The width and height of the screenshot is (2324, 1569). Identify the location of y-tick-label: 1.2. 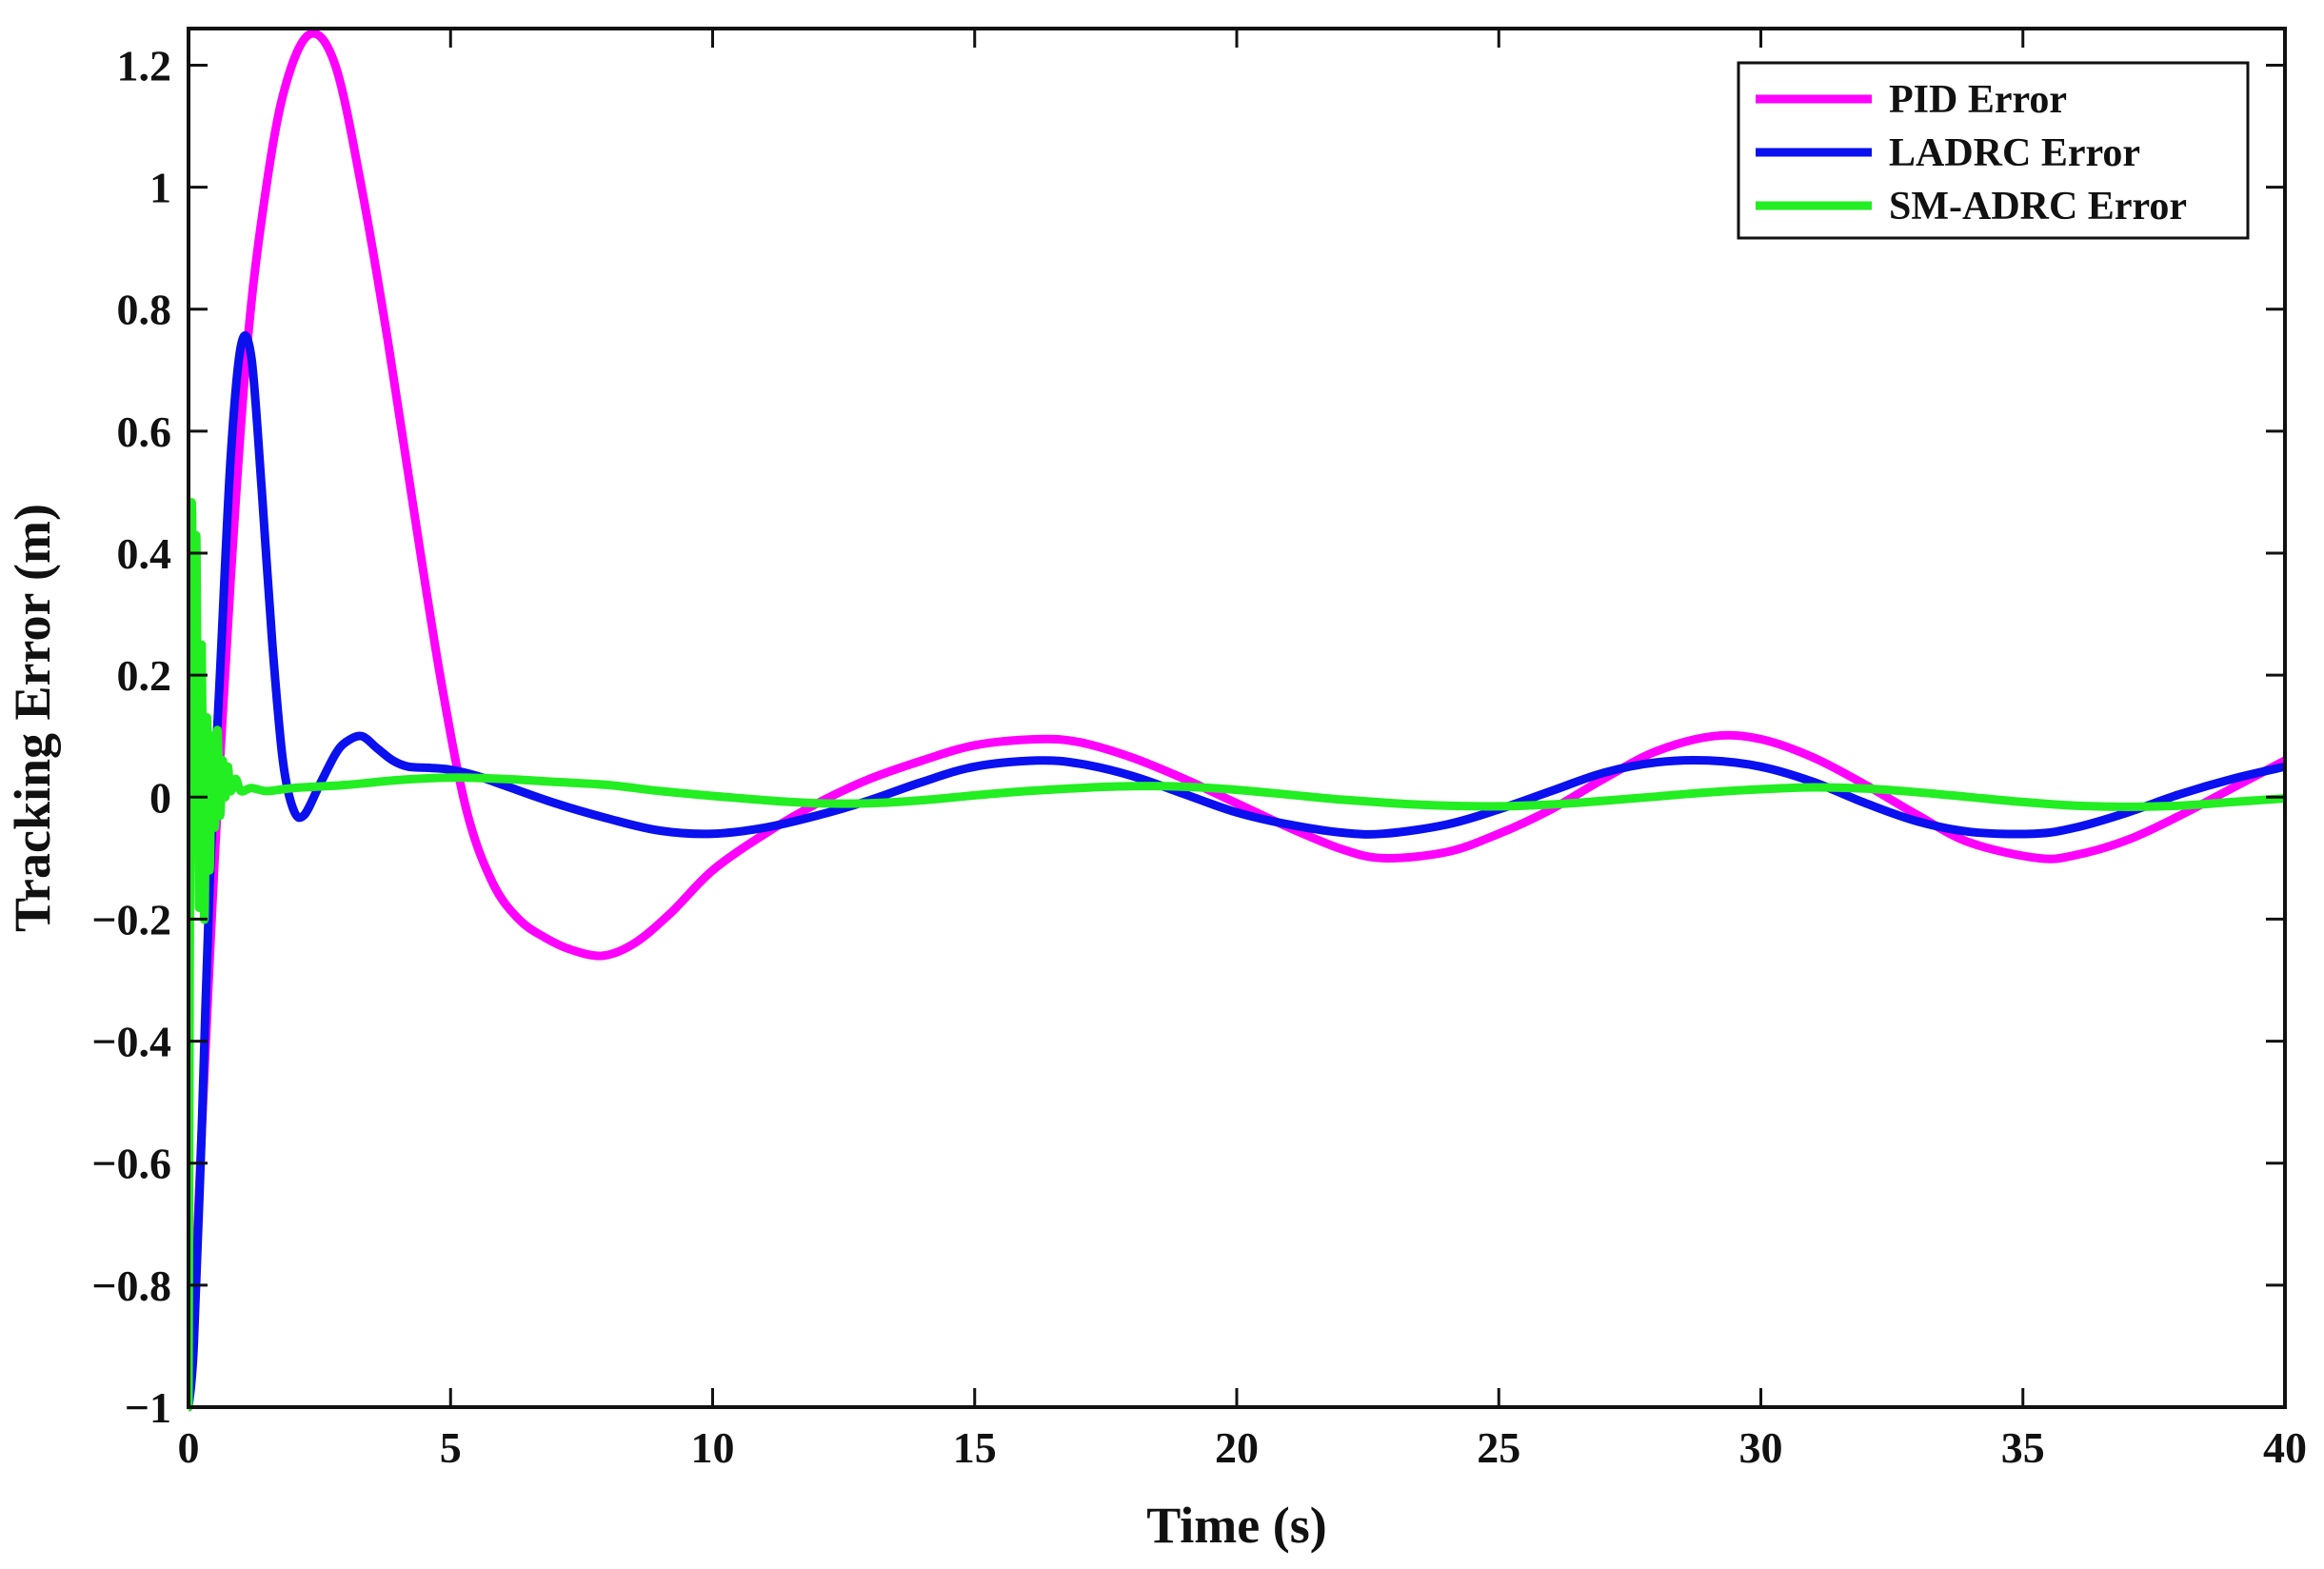
(144, 65).